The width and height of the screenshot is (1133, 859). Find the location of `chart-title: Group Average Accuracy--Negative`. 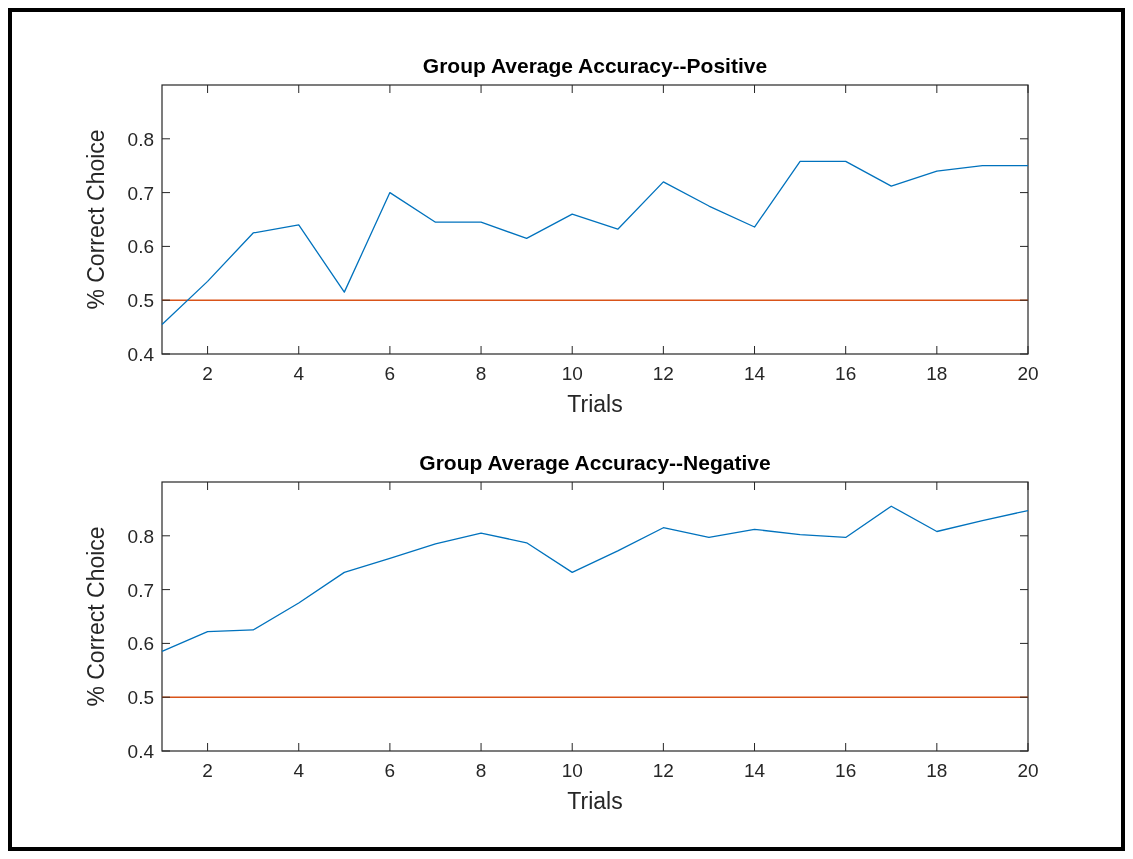

chart-title: Group Average Accuracy--Negative is located at coordinates (595, 462).